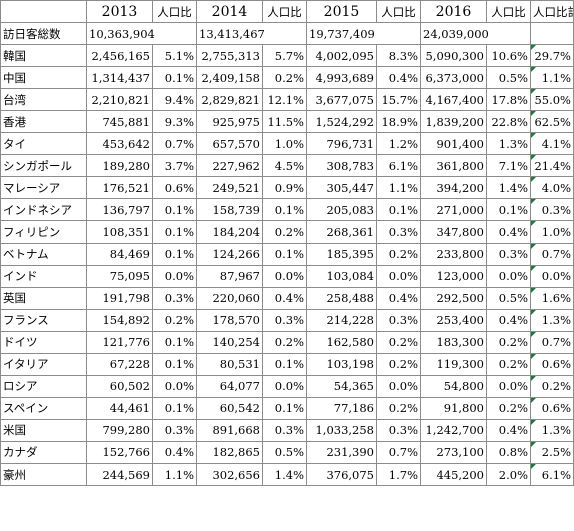 The height and width of the screenshot is (531, 574). I want to click on visitors-2013-cell: 67,228, so click(119, 364).